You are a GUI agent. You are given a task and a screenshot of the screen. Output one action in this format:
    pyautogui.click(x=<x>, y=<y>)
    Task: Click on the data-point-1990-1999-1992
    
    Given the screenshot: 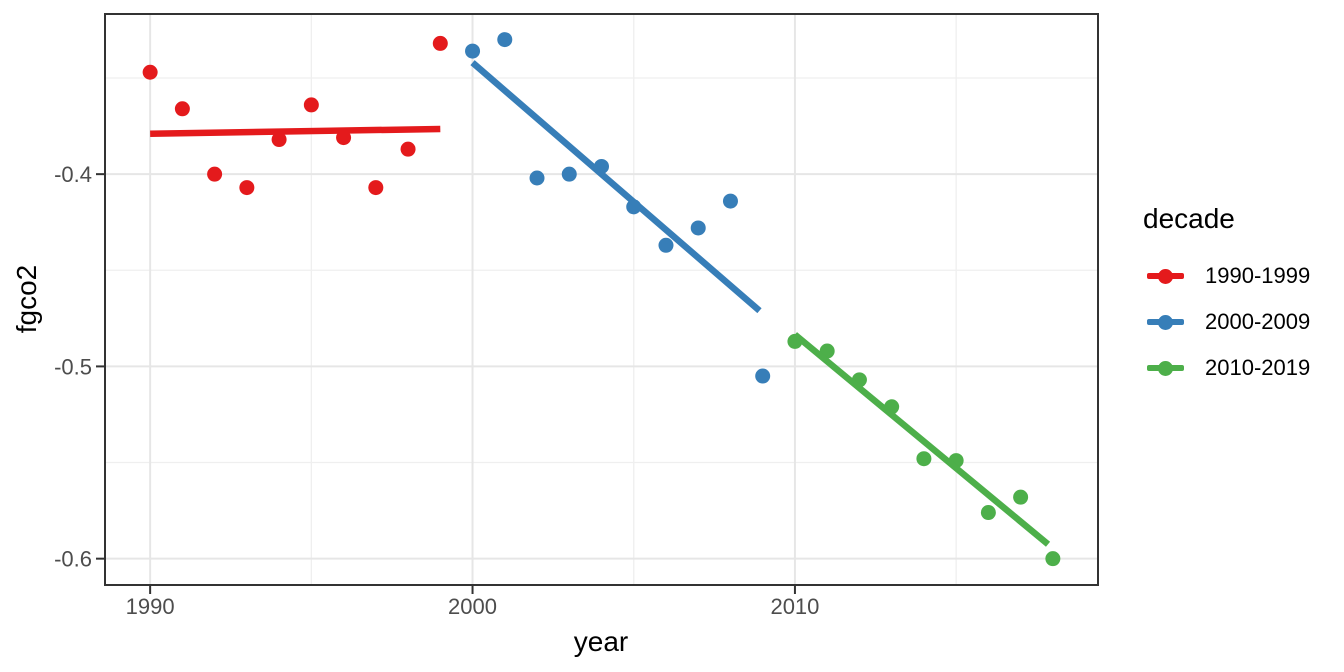 What is the action you would take?
    pyautogui.click(x=215, y=174)
    